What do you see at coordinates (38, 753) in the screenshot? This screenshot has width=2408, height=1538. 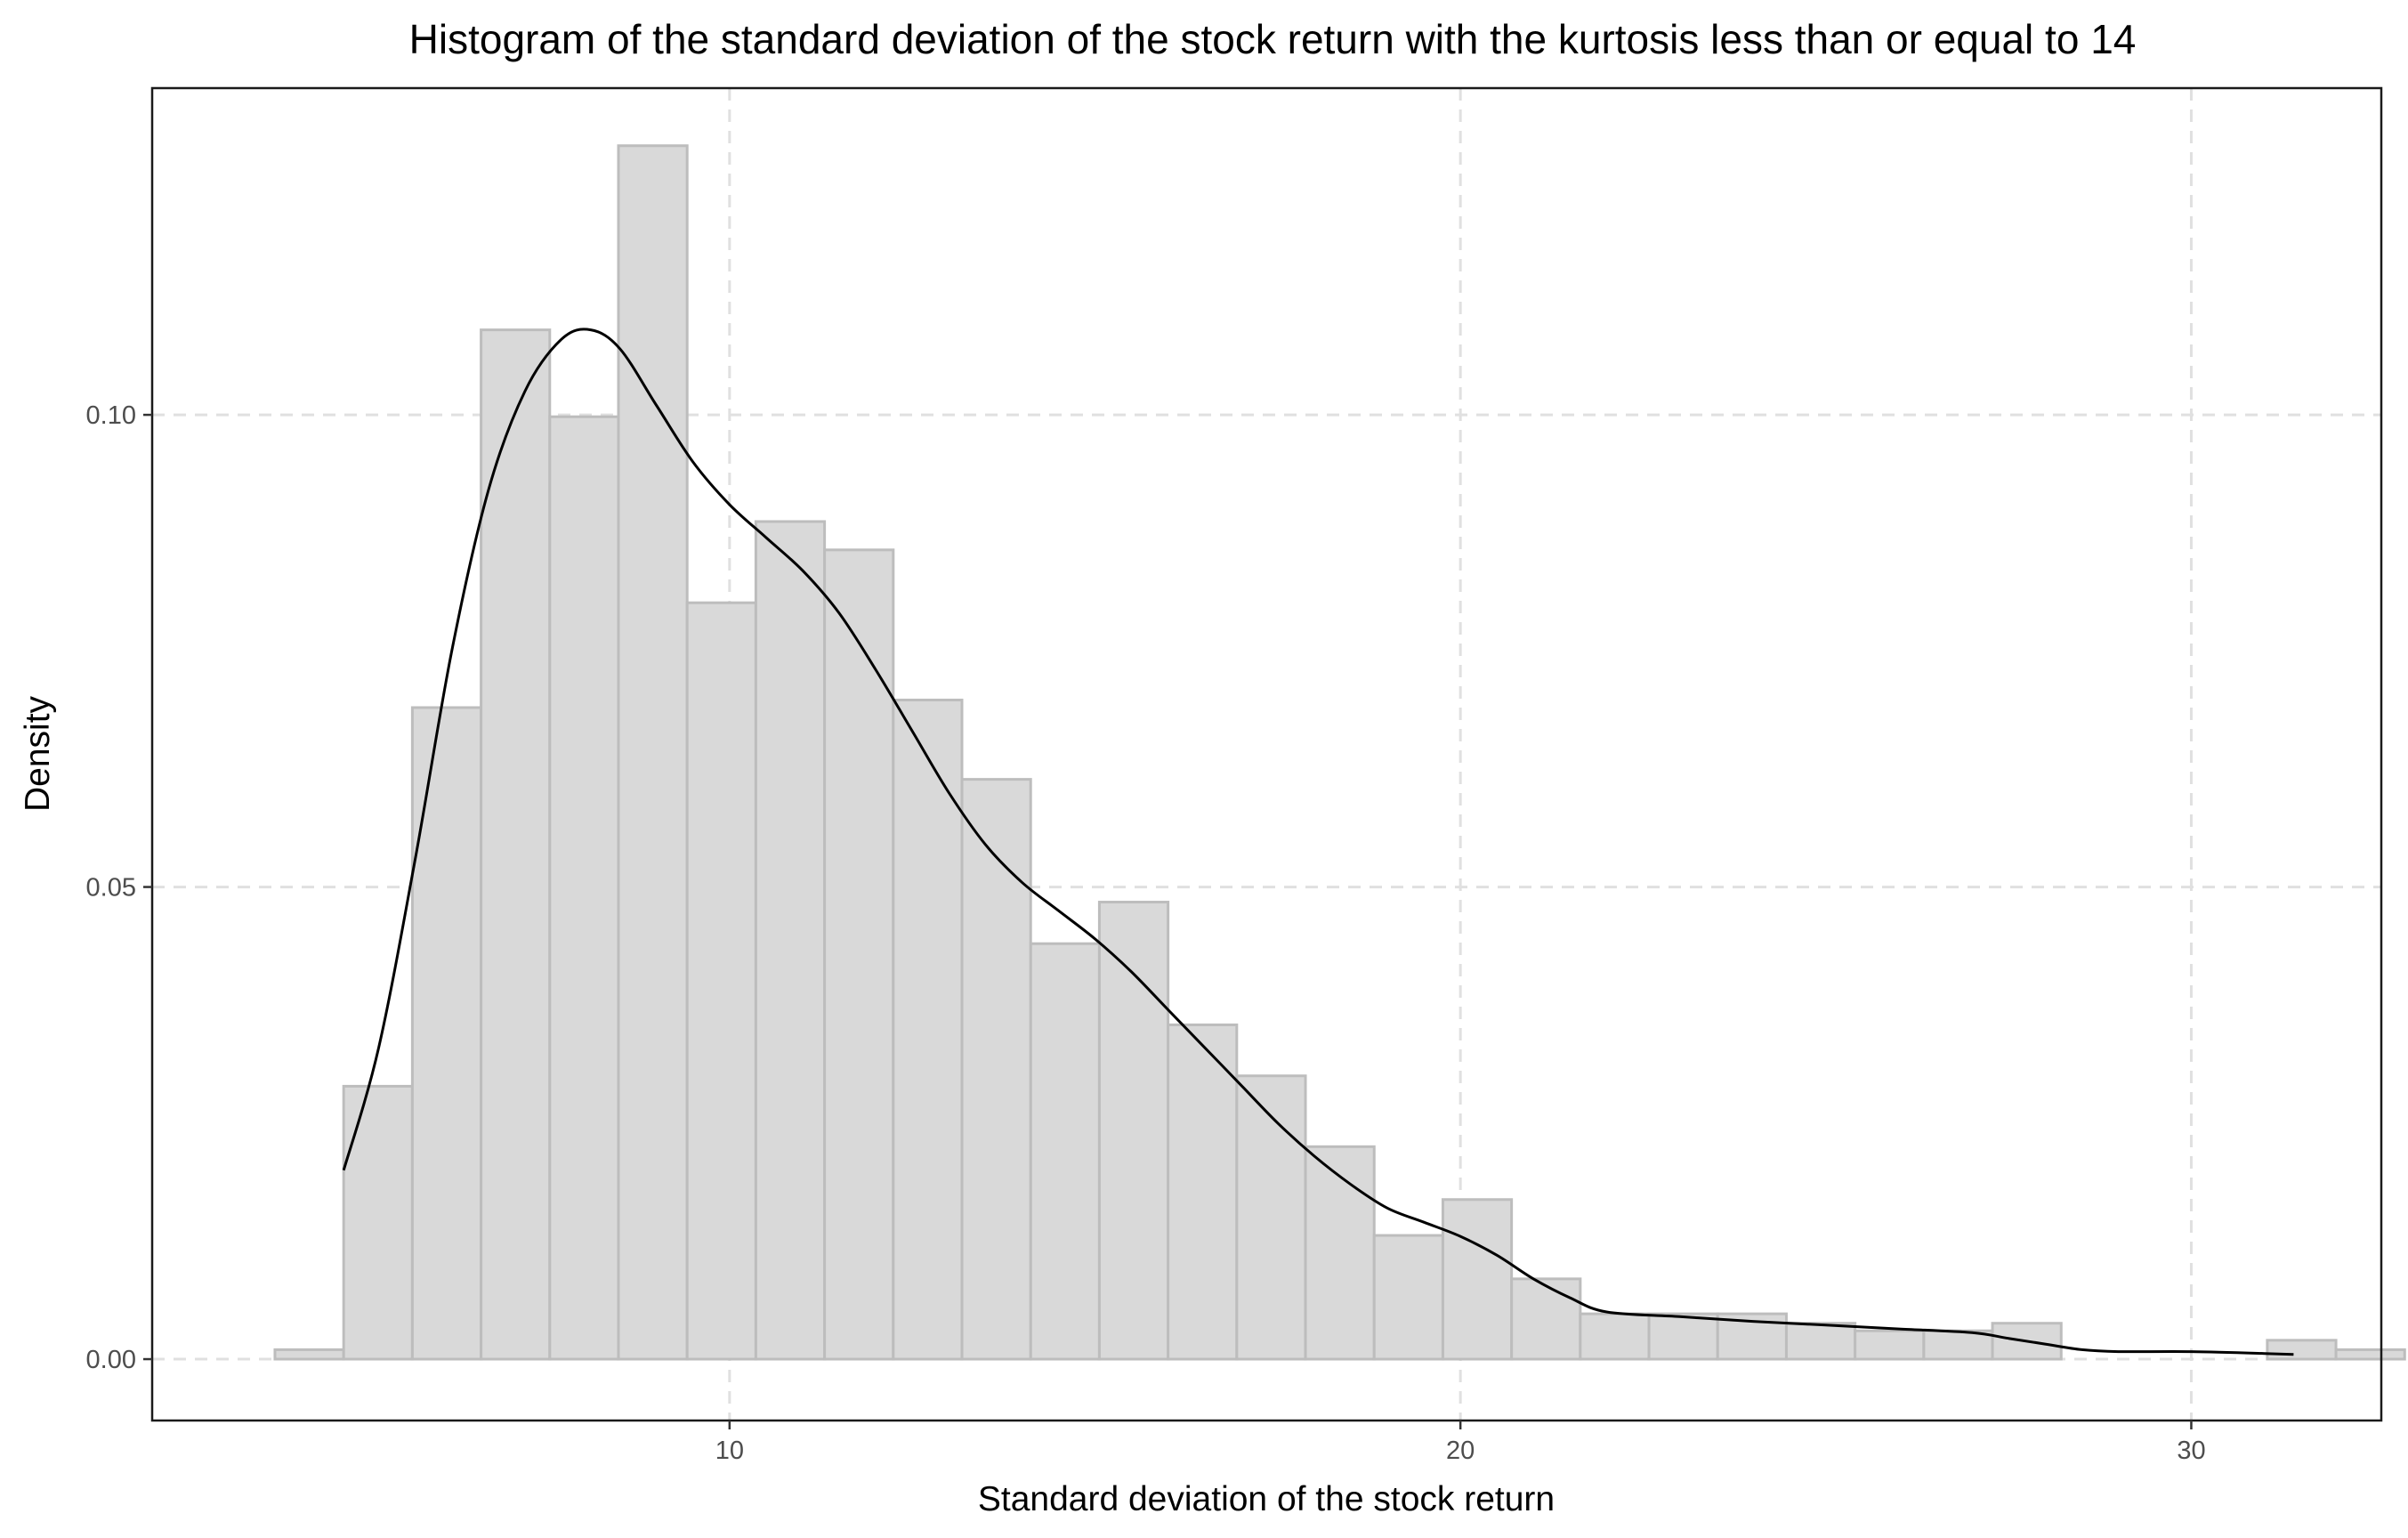 I see `y-axis-title: Density` at bounding box center [38, 753].